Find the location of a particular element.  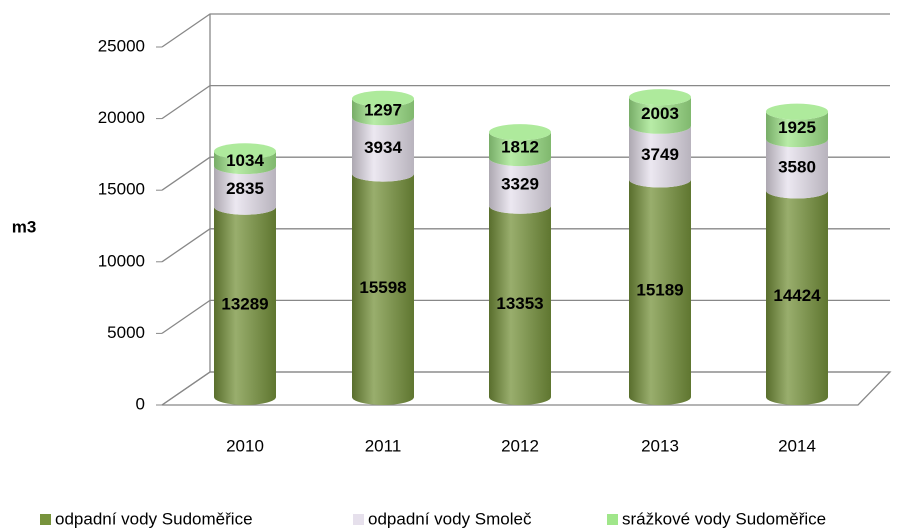

legend-label: odpadní vody Sudoměřice is located at coordinates (154, 518).